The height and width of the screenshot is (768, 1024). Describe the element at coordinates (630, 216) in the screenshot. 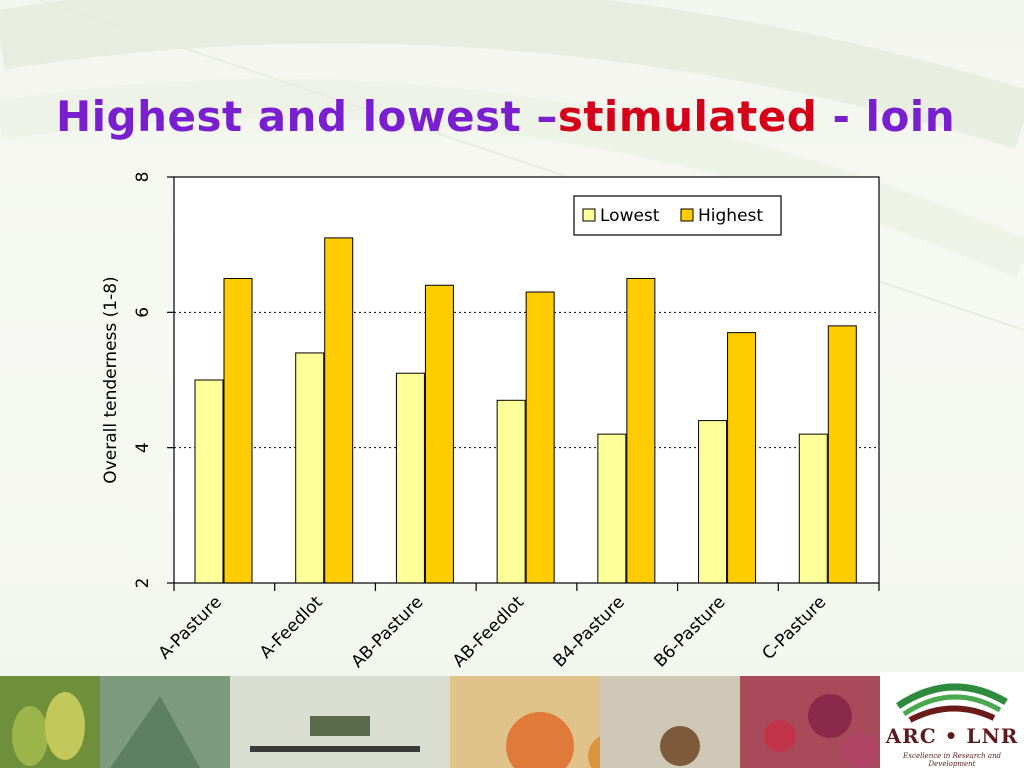

I see `legend-label: Lowest` at that location.